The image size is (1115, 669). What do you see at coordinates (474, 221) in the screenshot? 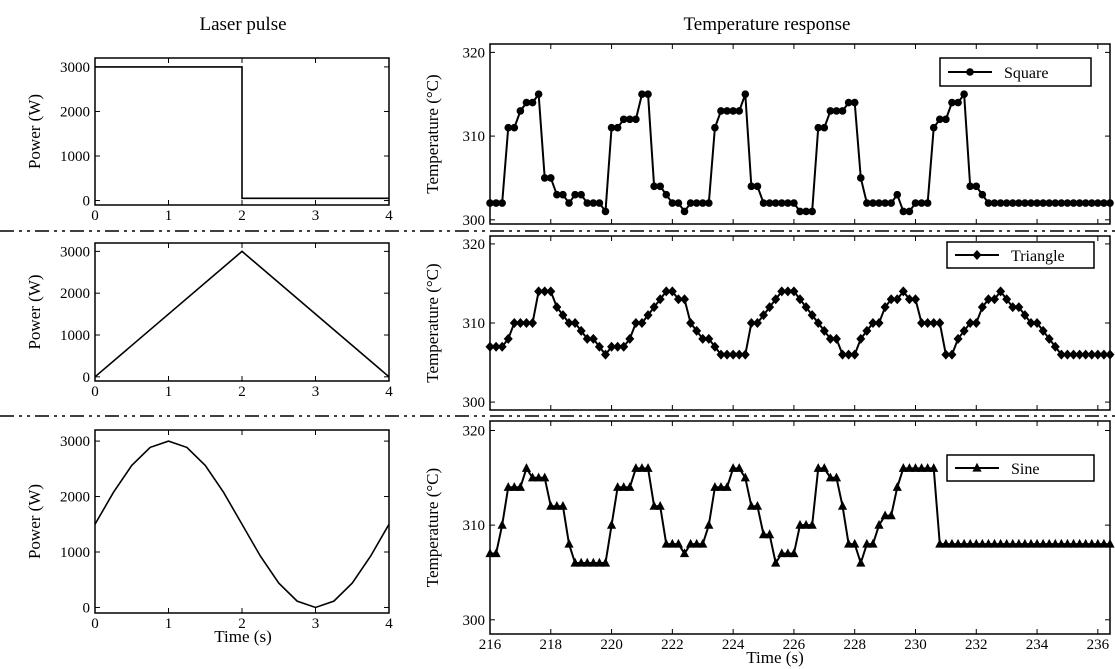
I see `y-tick-label: 300` at bounding box center [474, 221].